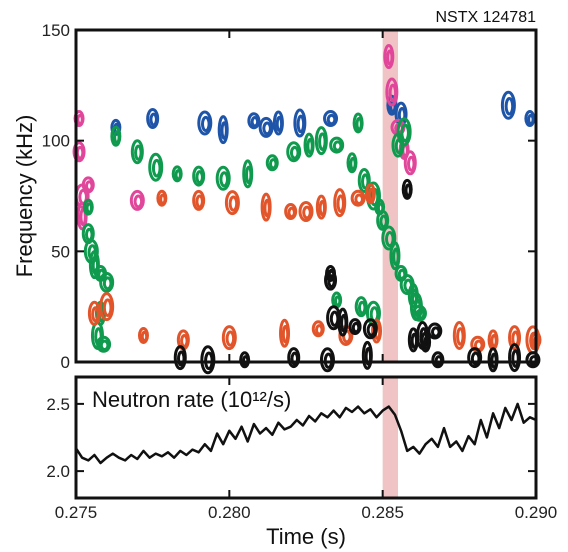 The height and width of the screenshot is (552, 568). I want to click on frequency-tick-labels: 0 50 100 150, so click(56, 196).